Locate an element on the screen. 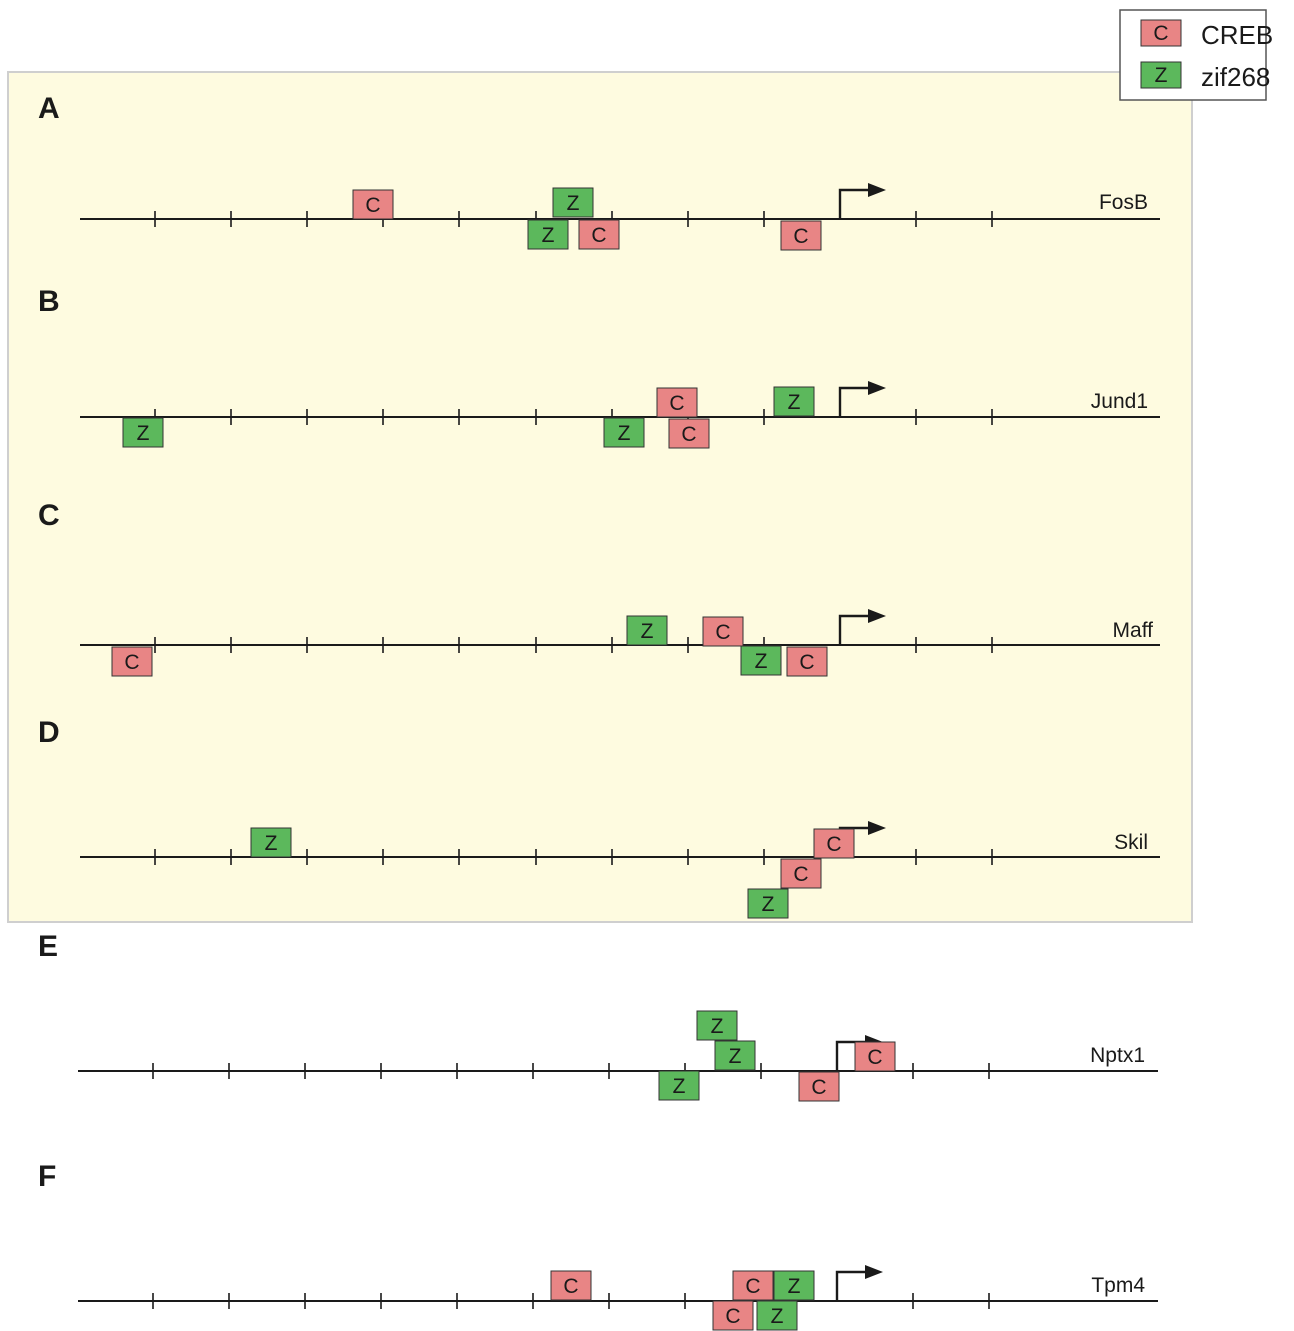  legend-creb-label: CREB is located at coordinates (1237, 35).